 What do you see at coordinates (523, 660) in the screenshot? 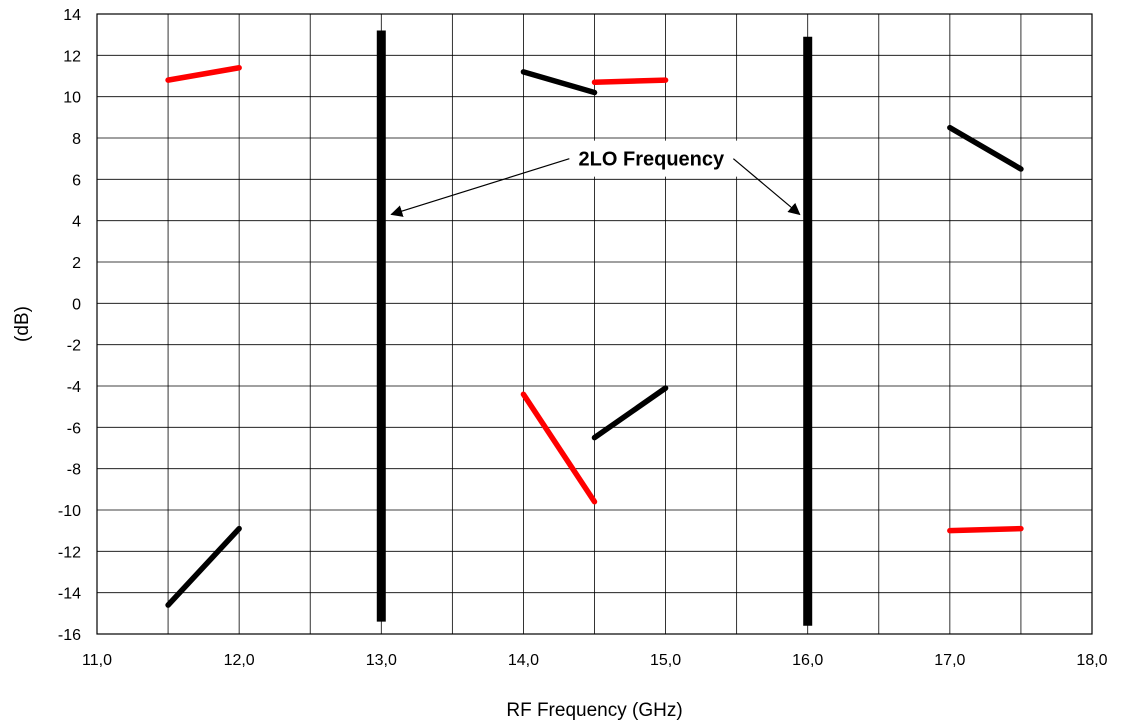
I see `x-tick-label: 14,0` at bounding box center [523, 660].